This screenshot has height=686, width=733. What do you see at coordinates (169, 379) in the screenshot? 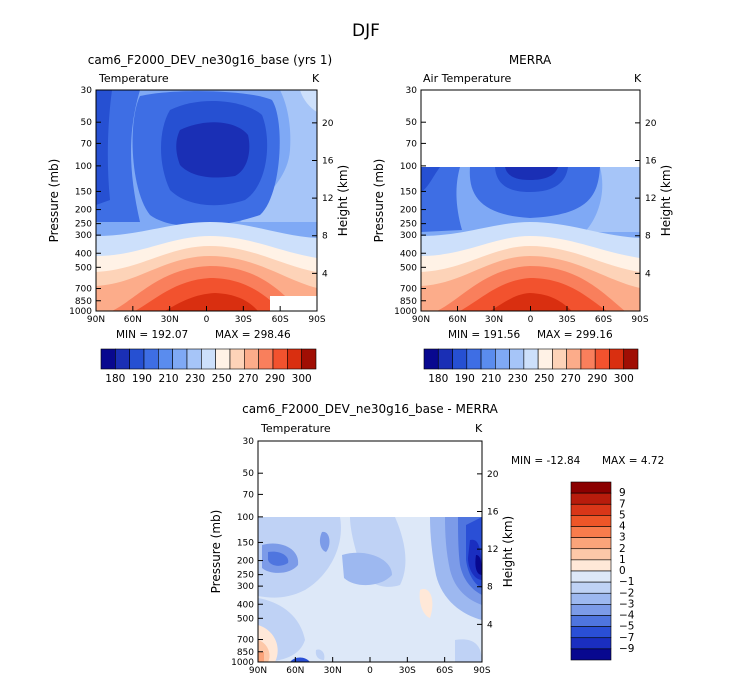
I see `colorbar-label: 210` at bounding box center [169, 379].